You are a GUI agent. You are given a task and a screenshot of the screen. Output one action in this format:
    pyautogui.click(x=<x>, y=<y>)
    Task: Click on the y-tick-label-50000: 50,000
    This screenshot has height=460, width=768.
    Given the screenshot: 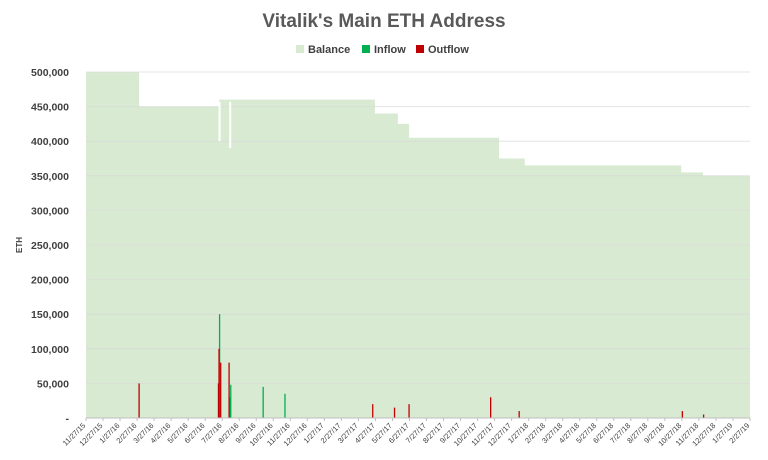 What is the action you would take?
    pyautogui.click(x=53, y=384)
    